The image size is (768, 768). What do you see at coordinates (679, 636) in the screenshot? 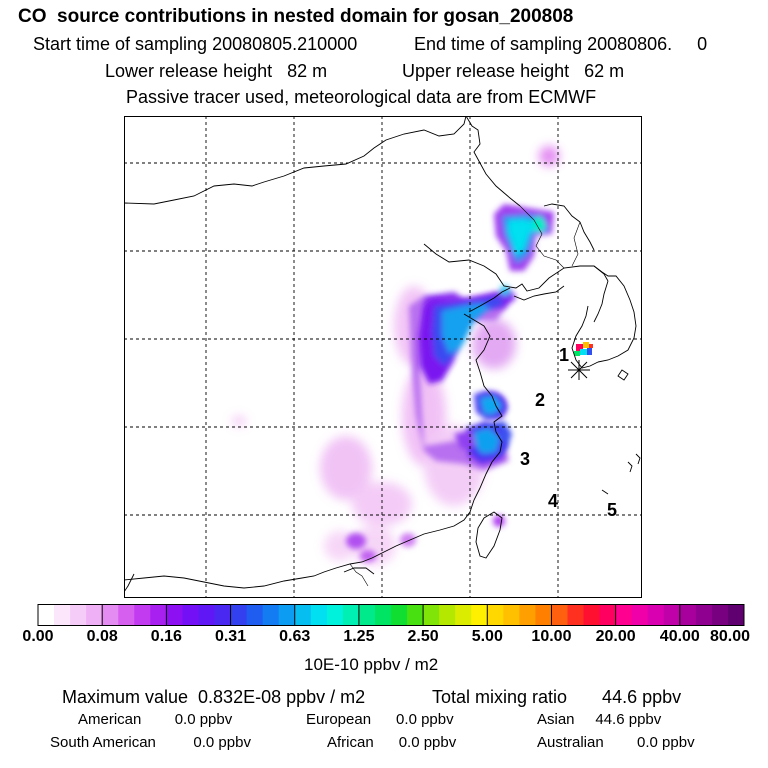
I see `colorbar-tick-label: 40.00` at bounding box center [679, 636].